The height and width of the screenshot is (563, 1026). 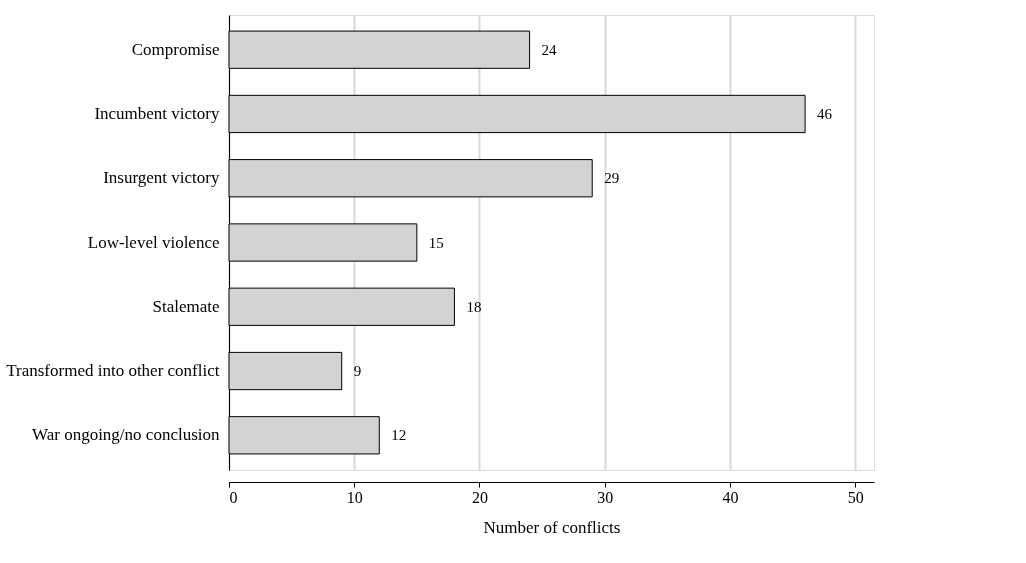 What do you see at coordinates (474, 306) in the screenshot?
I see `data-label: 18` at bounding box center [474, 306].